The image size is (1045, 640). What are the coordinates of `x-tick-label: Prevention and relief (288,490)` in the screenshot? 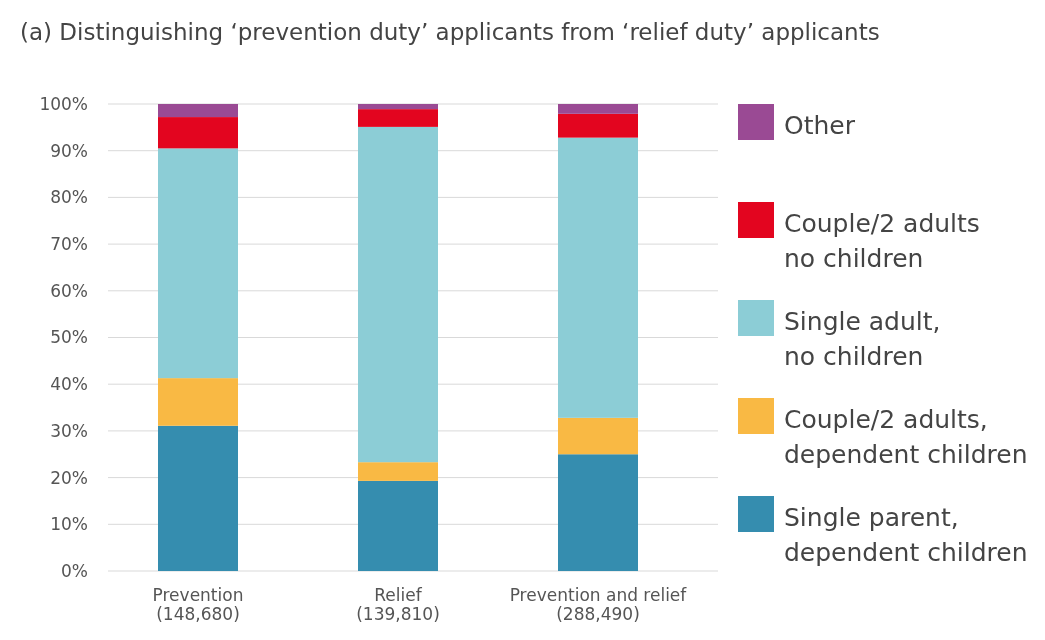 It's located at (598, 604).